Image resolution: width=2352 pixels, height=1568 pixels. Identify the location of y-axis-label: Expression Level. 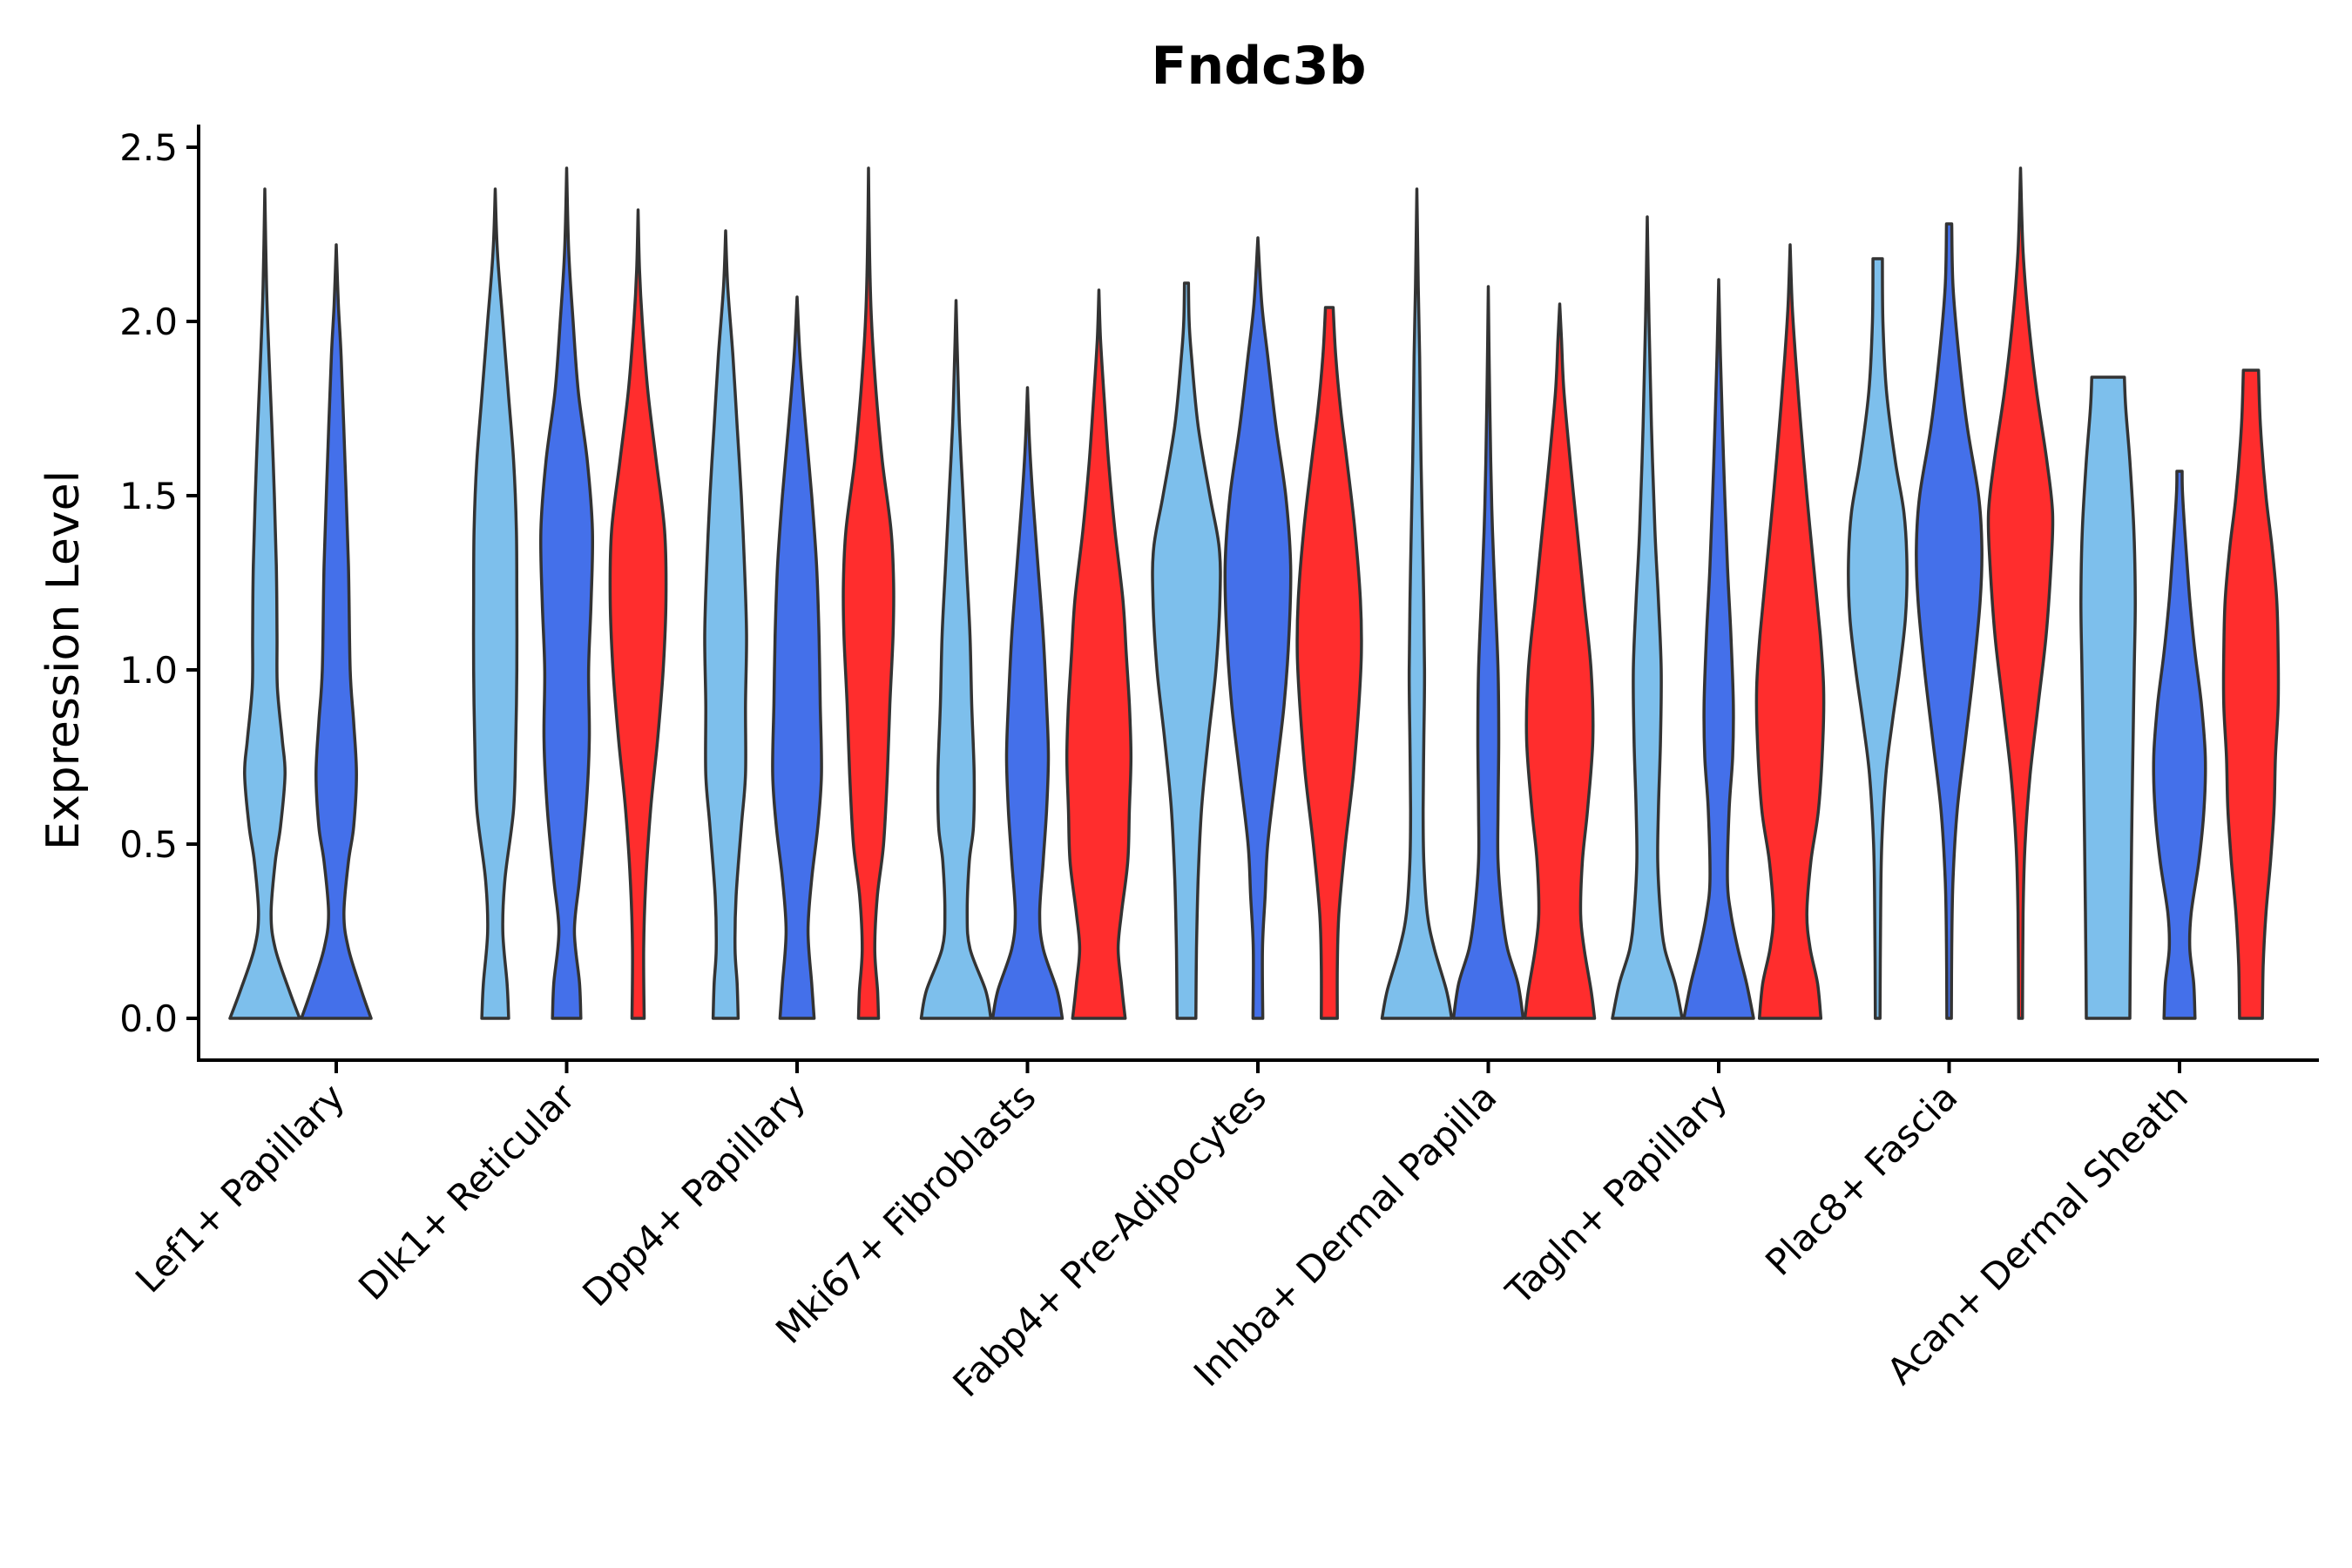
(64, 660).